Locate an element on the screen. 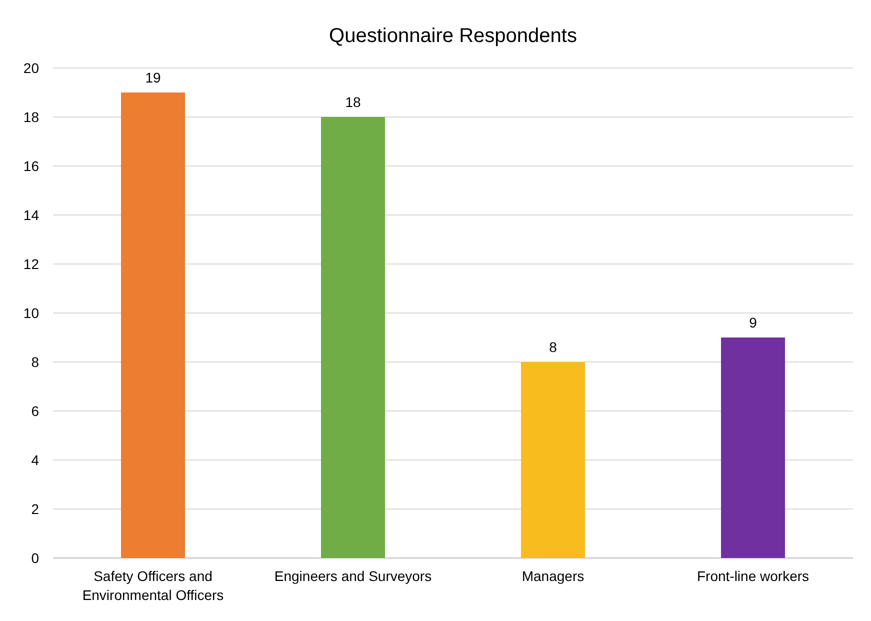 This screenshot has height=621, width=871. y-tick-label: 18 is located at coordinates (31, 117).